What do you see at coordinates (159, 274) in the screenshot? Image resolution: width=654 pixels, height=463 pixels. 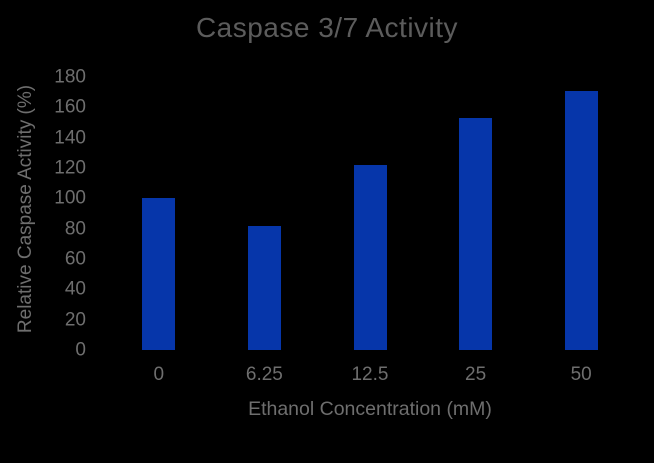 I see `bar-0mM` at bounding box center [159, 274].